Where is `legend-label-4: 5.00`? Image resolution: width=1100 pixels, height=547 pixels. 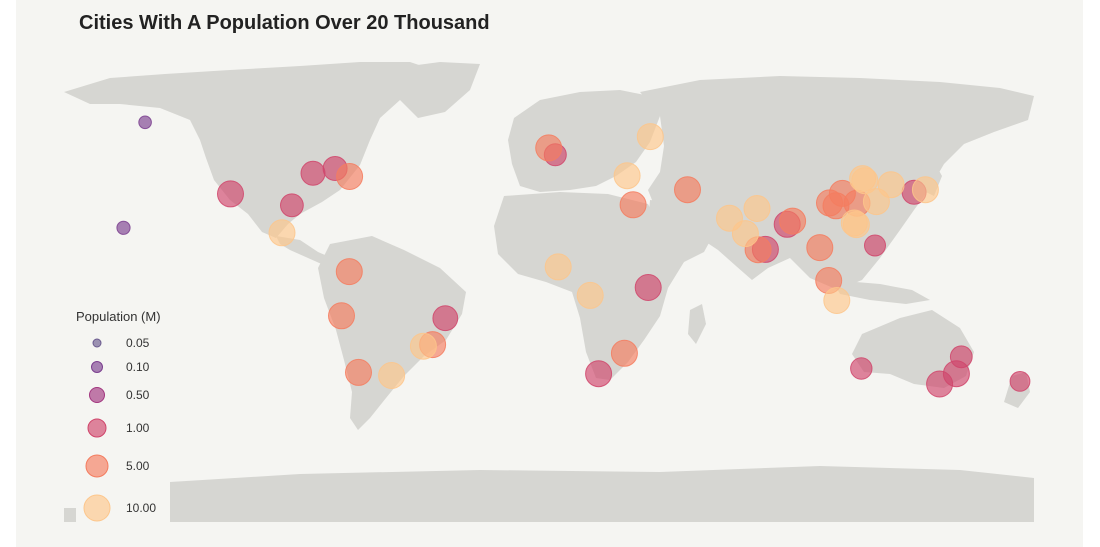
legend-label-4: 5.00 is located at coordinates (138, 466).